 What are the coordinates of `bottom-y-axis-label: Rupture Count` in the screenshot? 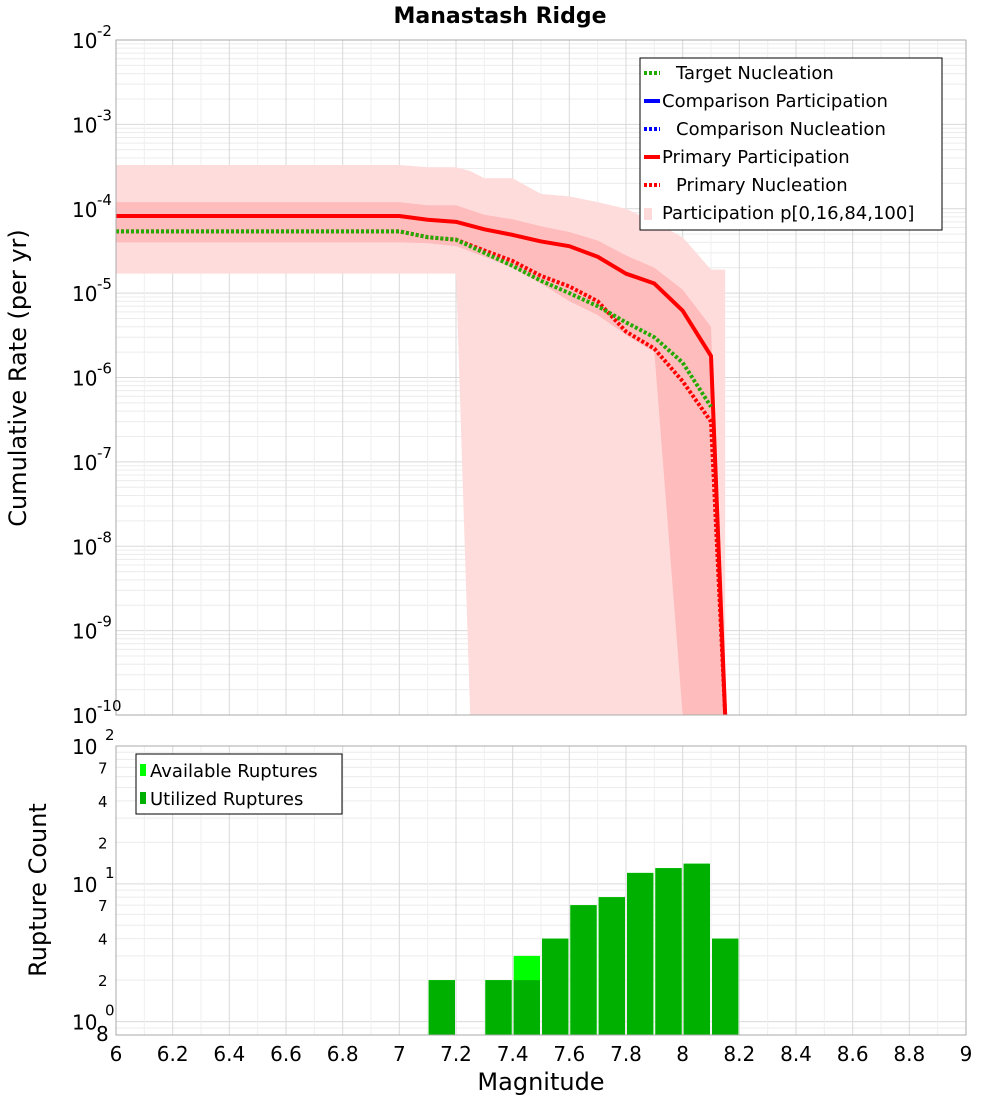 It's located at (38, 890).